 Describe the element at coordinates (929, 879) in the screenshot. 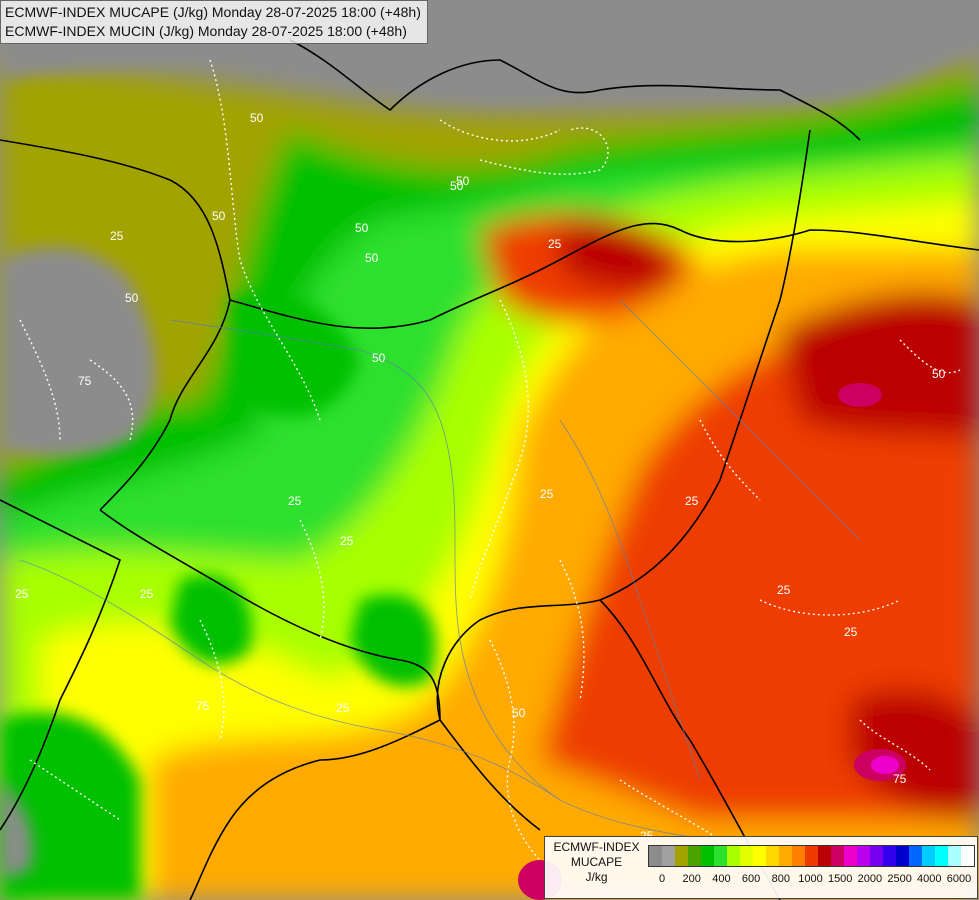

I see `legend-tick-label: 4000` at that location.